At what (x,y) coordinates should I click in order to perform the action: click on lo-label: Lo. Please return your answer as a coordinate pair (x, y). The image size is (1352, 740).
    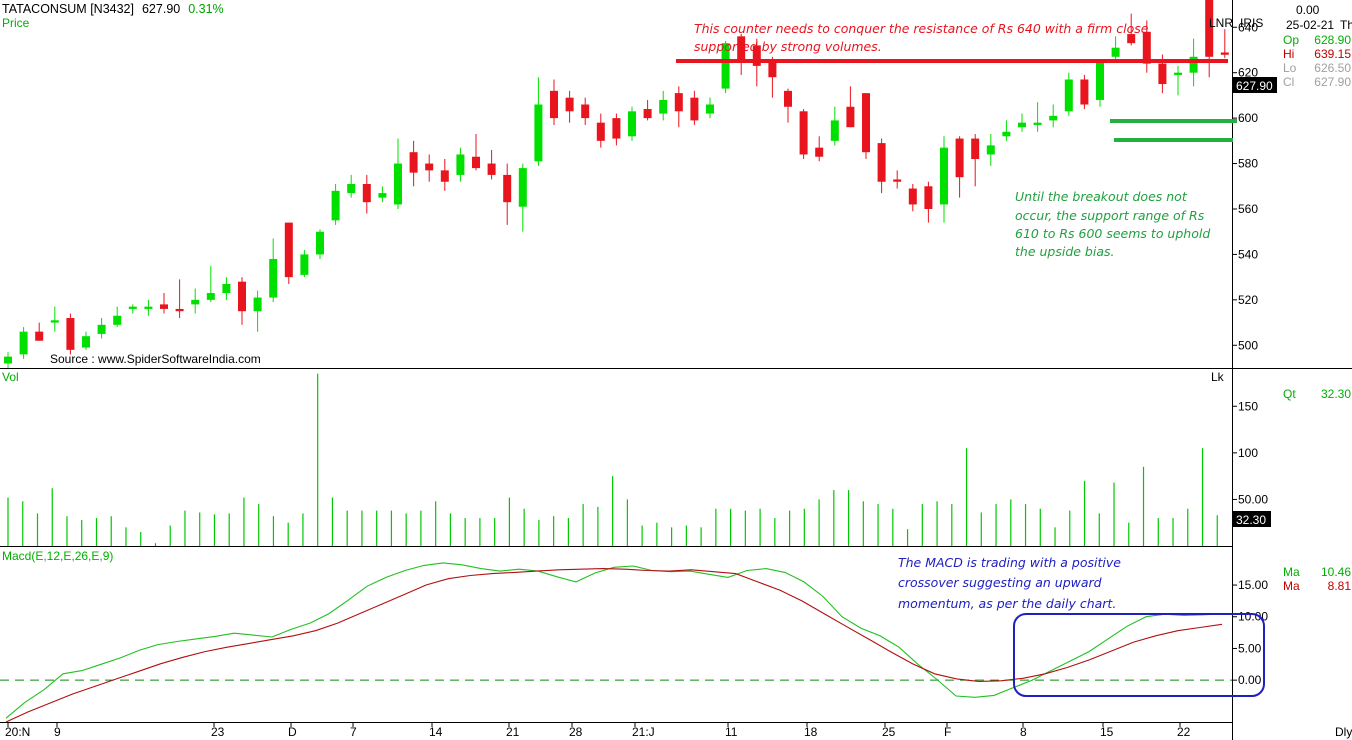
    Looking at the image, I should click on (1290, 68).